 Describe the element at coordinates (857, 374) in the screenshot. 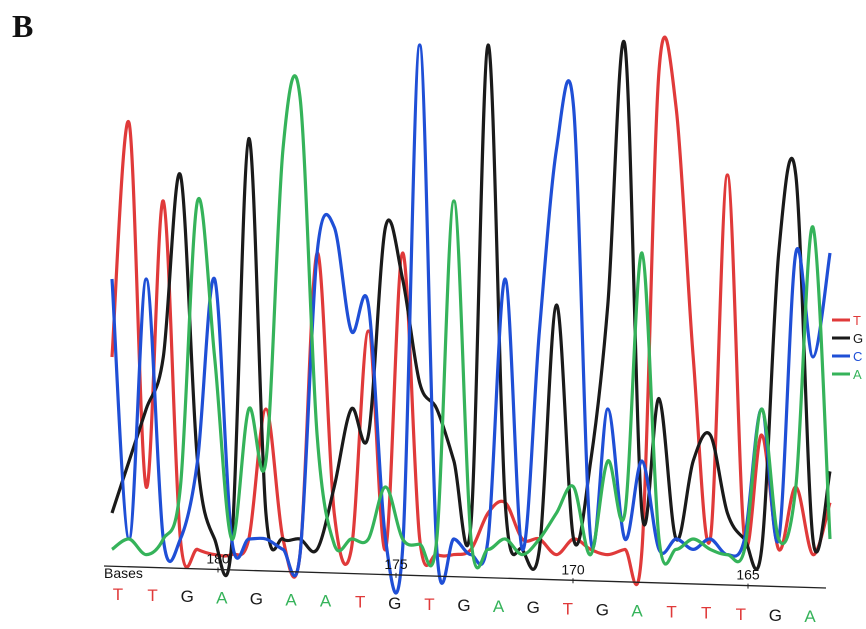

I see `legend-label-A: A` at that location.